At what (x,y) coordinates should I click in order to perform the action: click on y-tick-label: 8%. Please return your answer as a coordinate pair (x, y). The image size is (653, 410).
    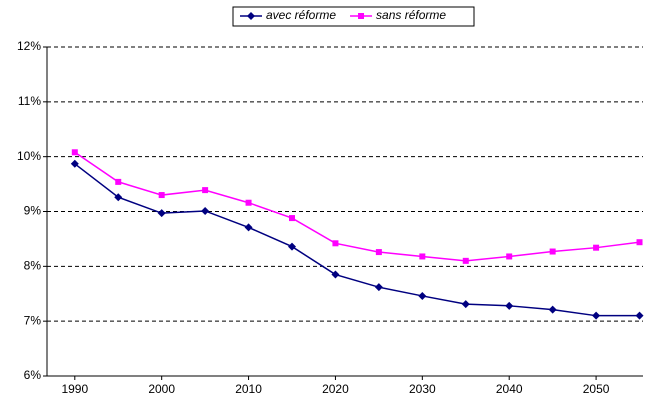
    Looking at the image, I should click on (33, 266).